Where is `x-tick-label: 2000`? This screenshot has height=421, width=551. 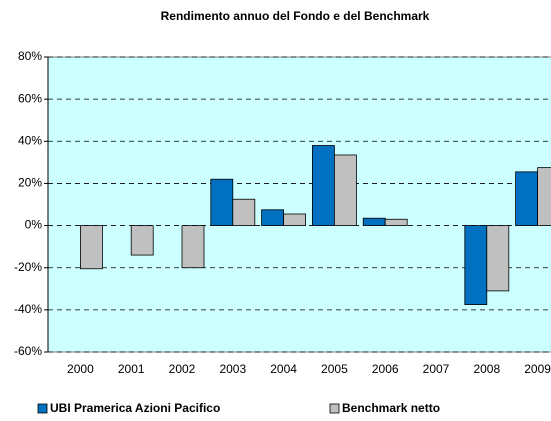
x-tick-label: 2000 is located at coordinates (80, 369).